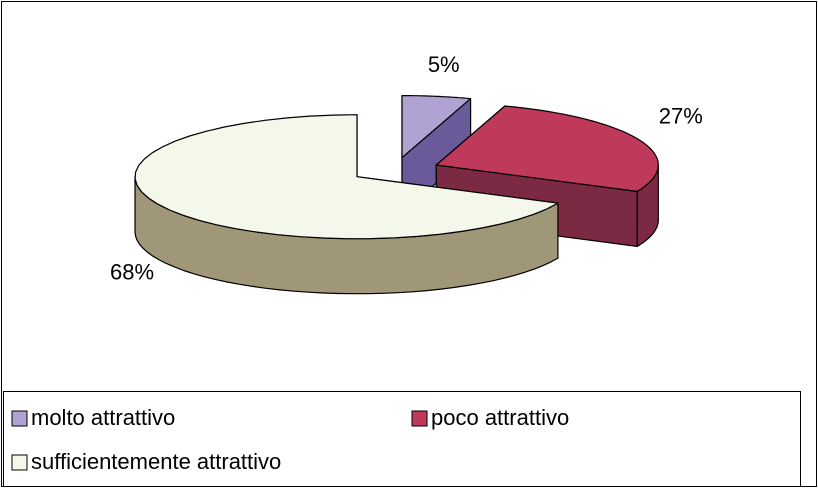 The width and height of the screenshot is (818, 488). I want to click on data-label: 68%, so click(132, 271).